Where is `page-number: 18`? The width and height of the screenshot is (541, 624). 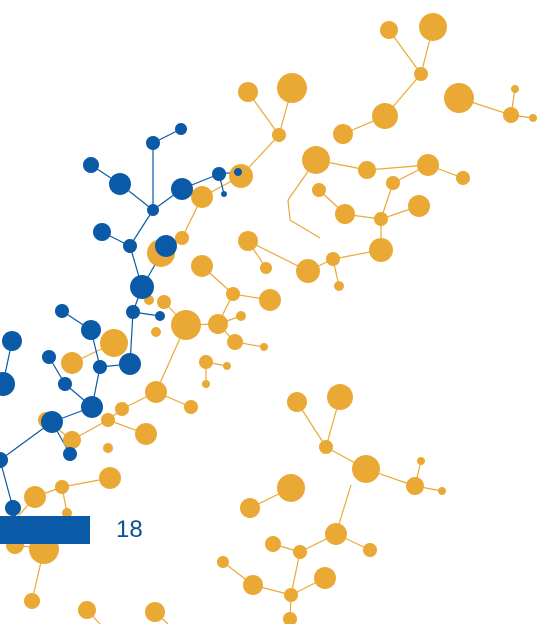 page-number: 18 is located at coordinates (129, 529).